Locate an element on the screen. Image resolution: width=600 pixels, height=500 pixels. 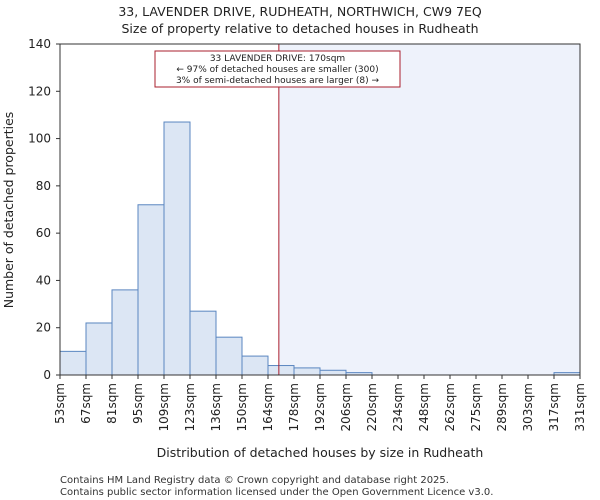
y-tick-label-140: 140 is located at coordinates (39, 44).